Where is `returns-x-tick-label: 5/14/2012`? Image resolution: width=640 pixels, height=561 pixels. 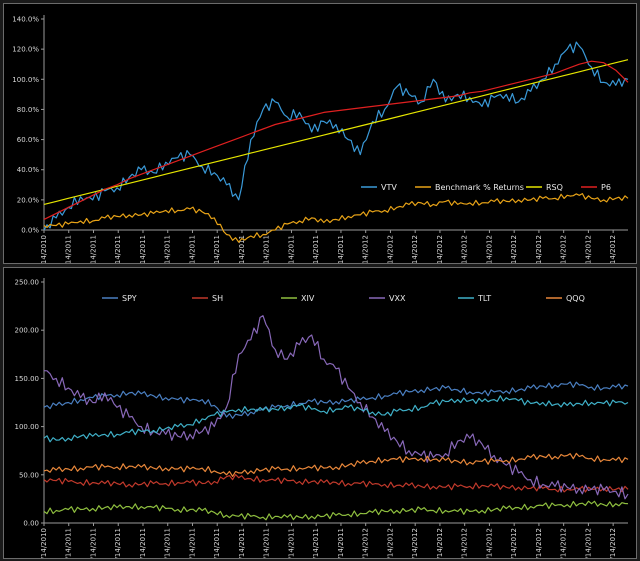
returns-x-tick-label: 5/14/2012 is located at coordinates (465, 249).